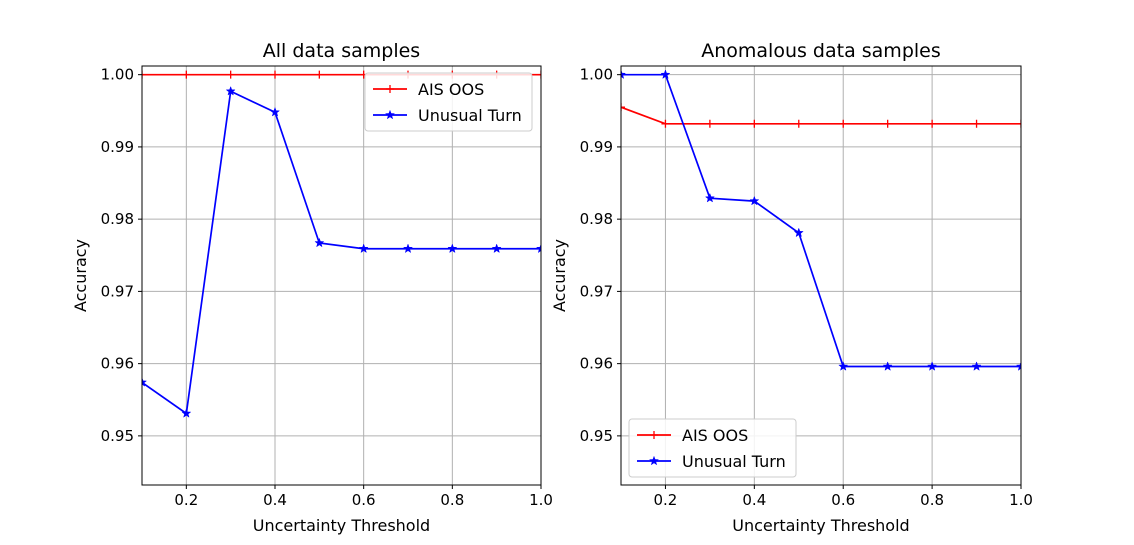  What do you see at coordinates (341, 51) in the screenshot?
I see `chart-title: All data samples` at bounding box center [341, 51].